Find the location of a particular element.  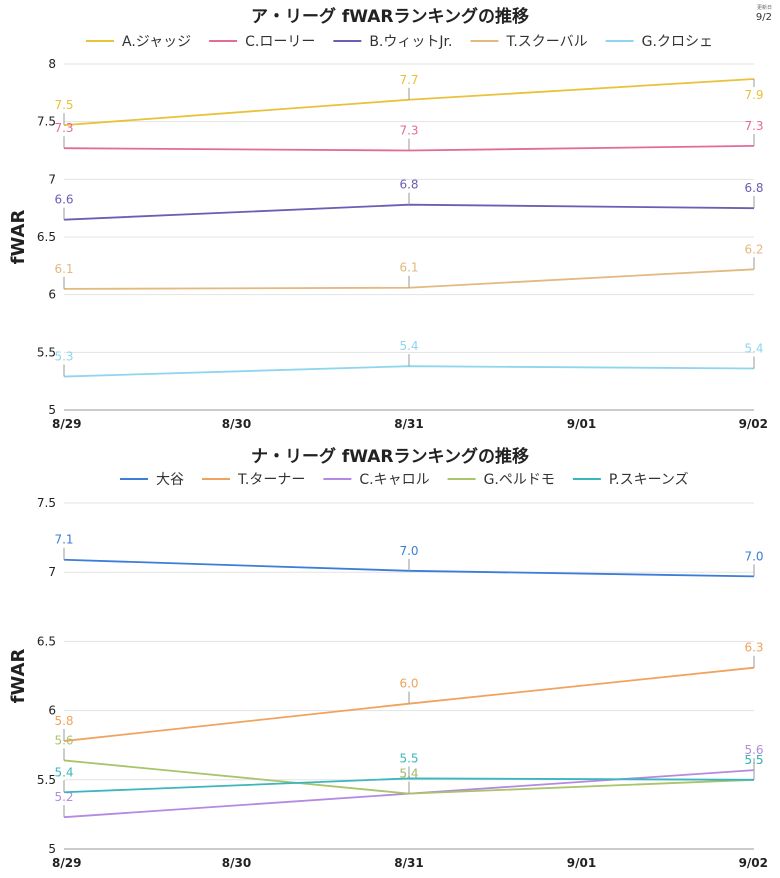

legend-label: T.ターナー is located at coordinates (271, 480).